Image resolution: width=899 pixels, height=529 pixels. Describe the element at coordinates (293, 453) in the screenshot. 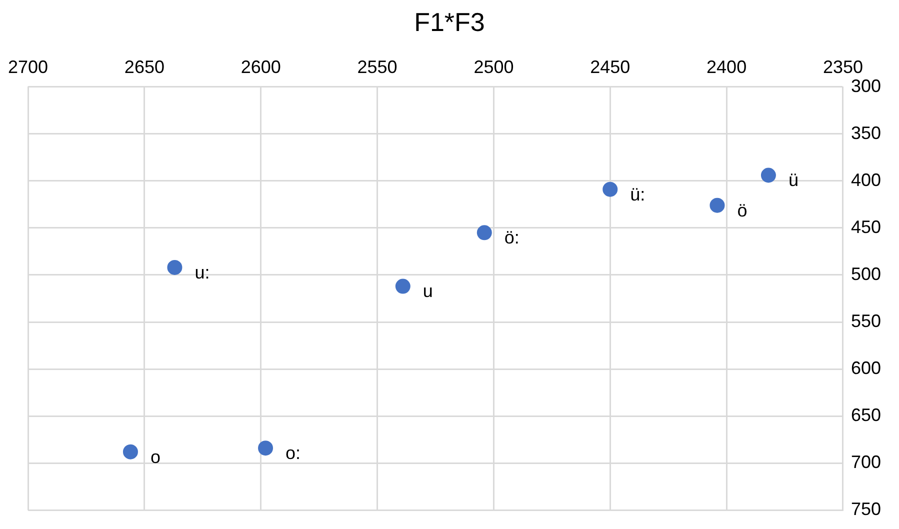

I see `annotation: o:` at that location.